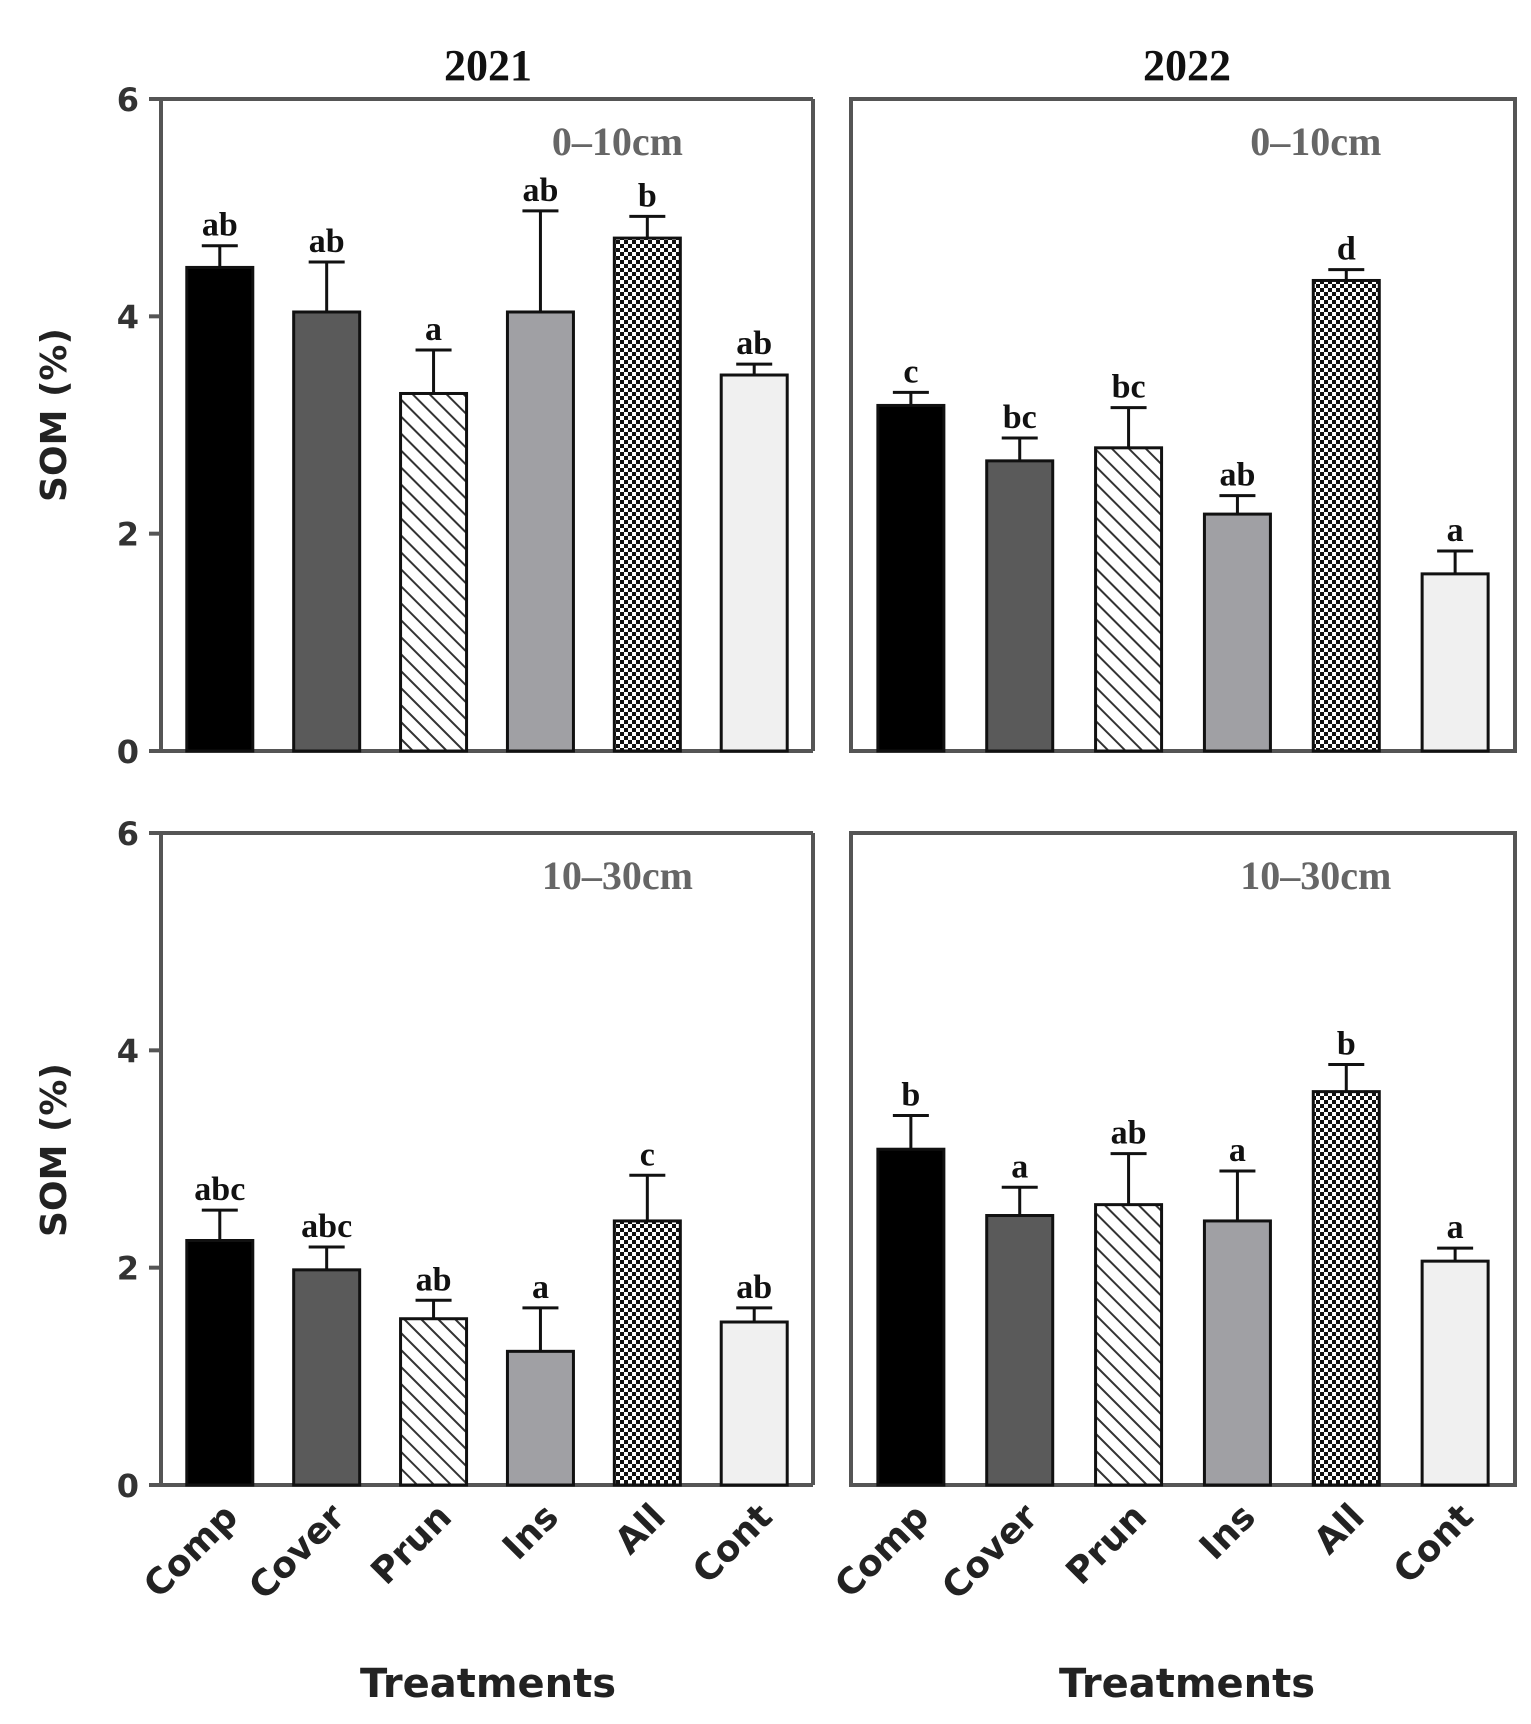 The image size is (1531, 1724). Describe the element at coordinates (220, 225) in the screenshot. I see `significance-letter-comp: ab` at that location.